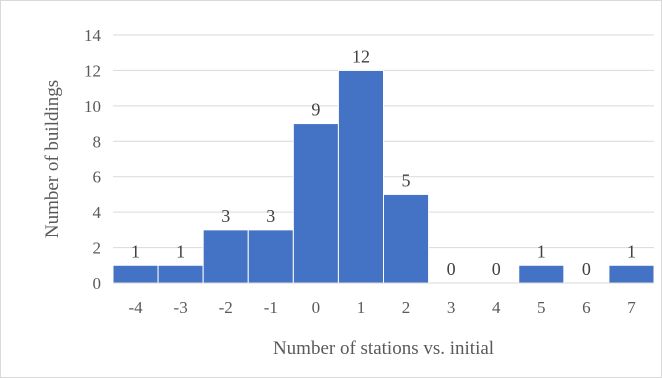 The image size is (662, 378). I want to click on y-tick-label: 6, so click(97, 177).